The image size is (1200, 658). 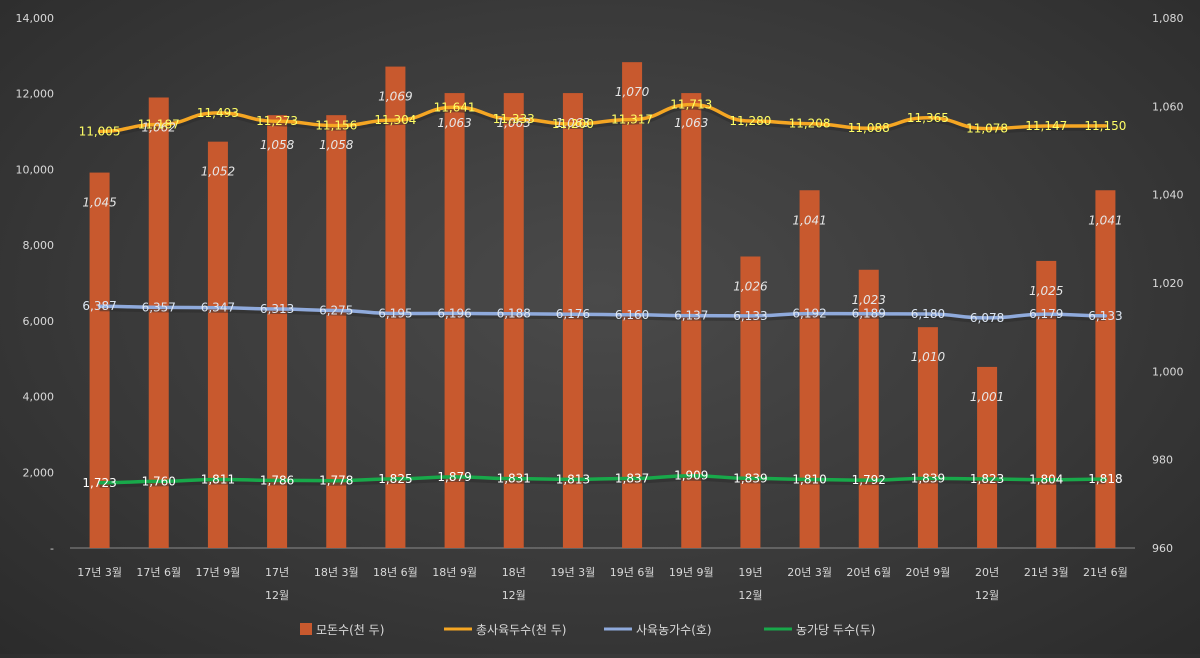 I want to click on left-axis-tick: 12,000, so click(x=35, y=94).